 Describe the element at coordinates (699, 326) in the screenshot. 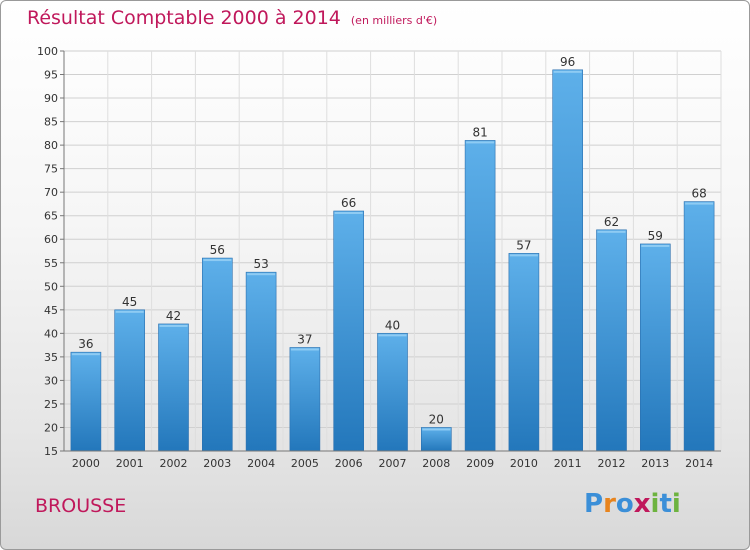

I see `bar-2014` at that location.